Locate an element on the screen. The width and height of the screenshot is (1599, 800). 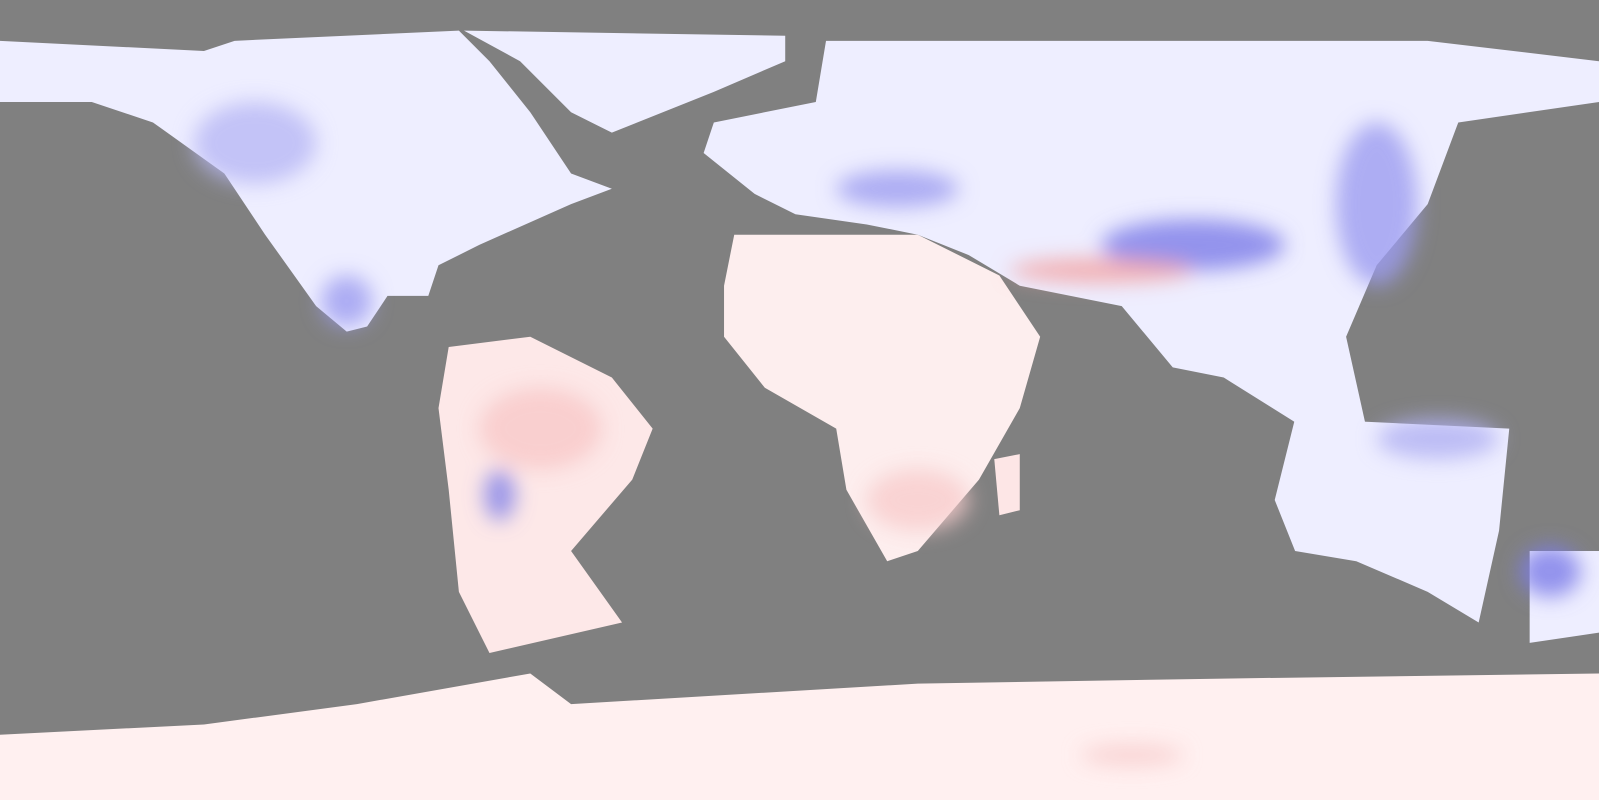
madagascar is located at coordinates (1007, 485).